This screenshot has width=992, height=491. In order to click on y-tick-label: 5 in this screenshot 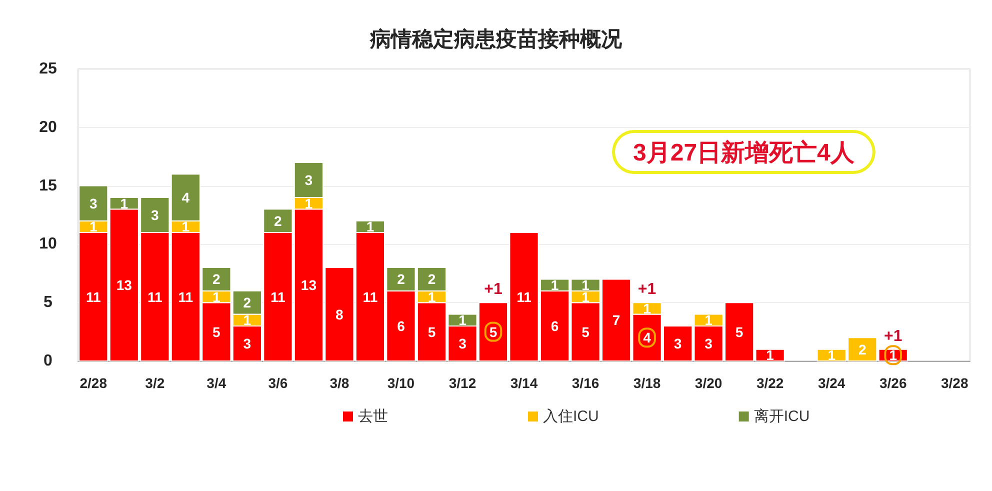, I will do `click(48, 303)`.